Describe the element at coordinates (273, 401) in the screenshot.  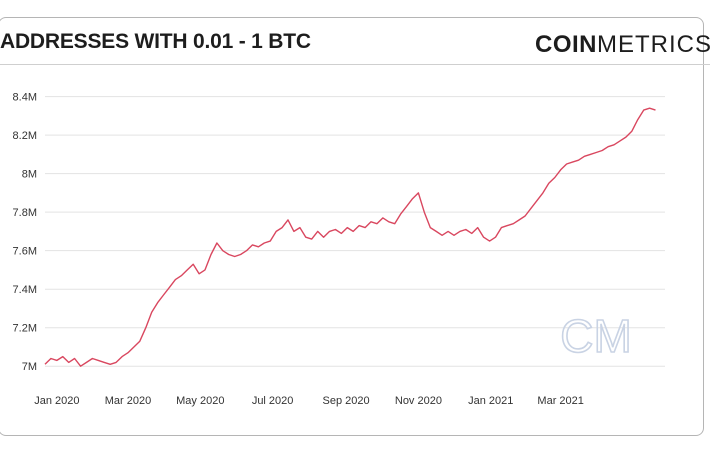
I see `x-tick-label: Jul 2020` at that location.